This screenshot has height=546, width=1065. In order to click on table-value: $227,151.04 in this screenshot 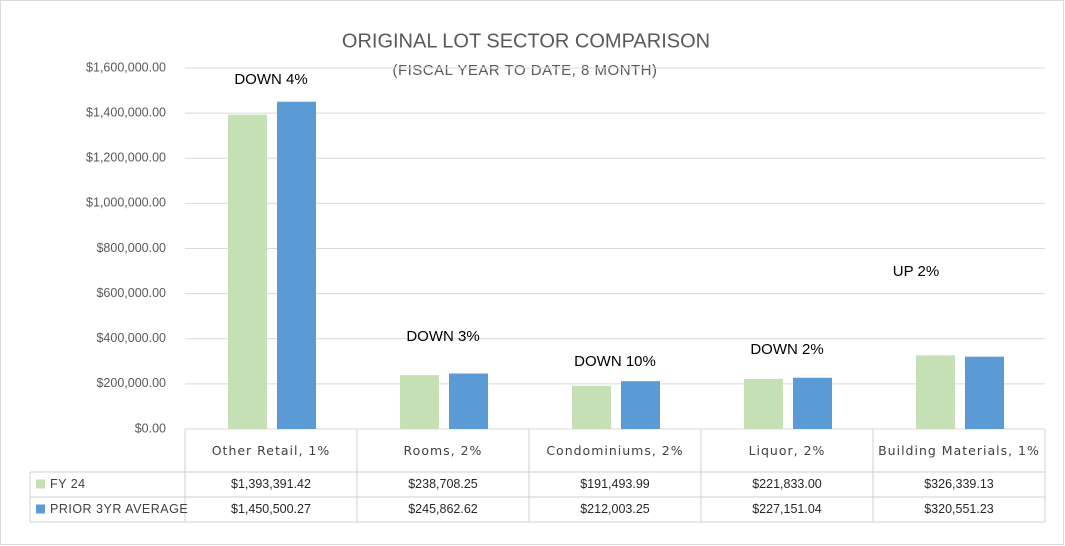, I will do `click(787, 509)`.